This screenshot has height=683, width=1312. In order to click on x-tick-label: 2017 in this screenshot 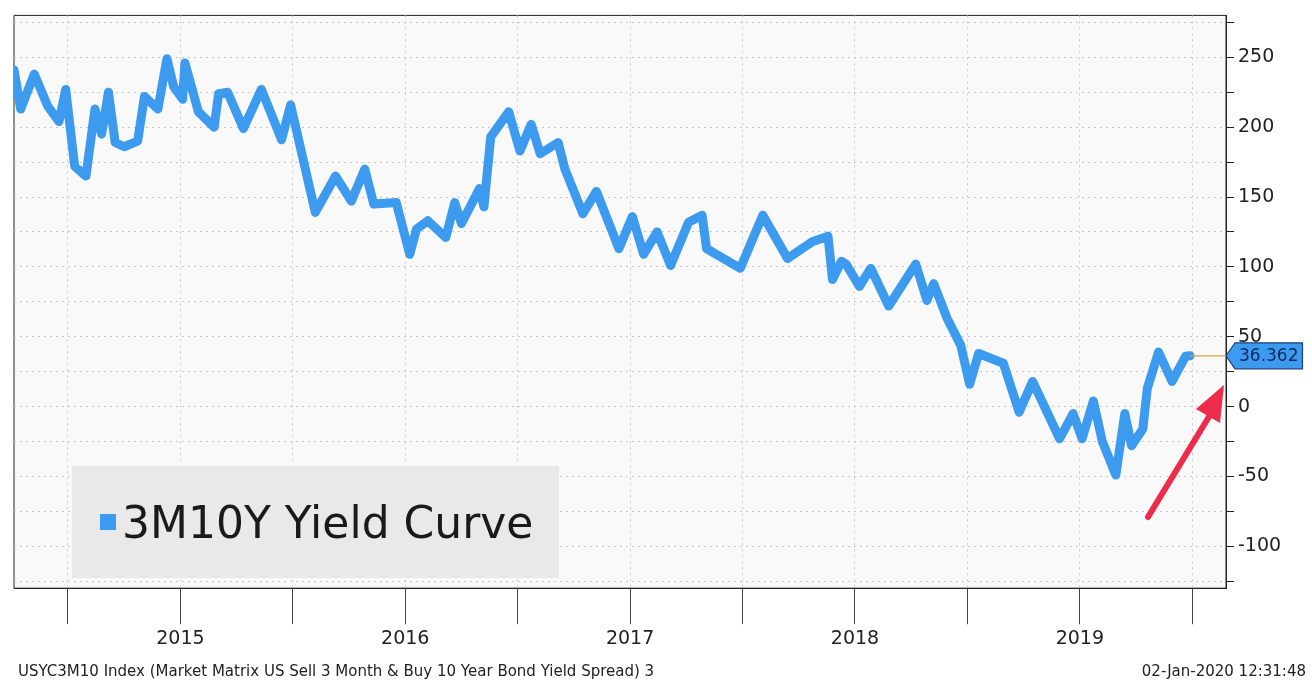, I will do `click(630, 636)`.